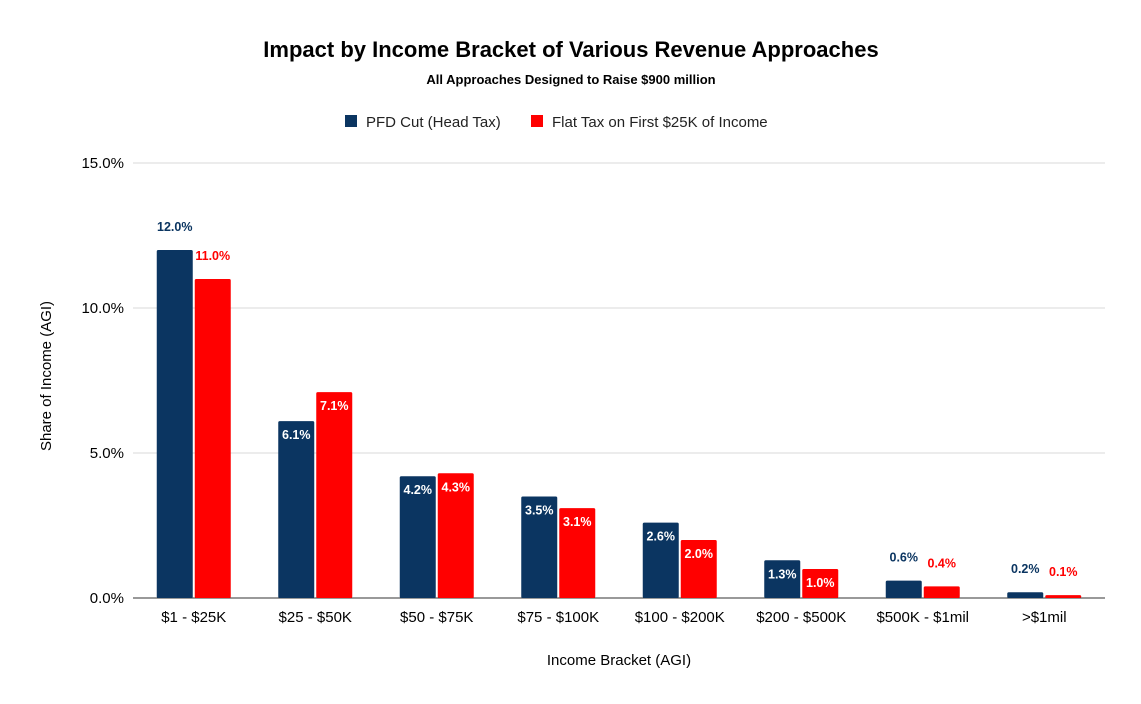 This screenshot has width=1141, height=704. I want to click on data-label: 2.0%, so click(699, 554).